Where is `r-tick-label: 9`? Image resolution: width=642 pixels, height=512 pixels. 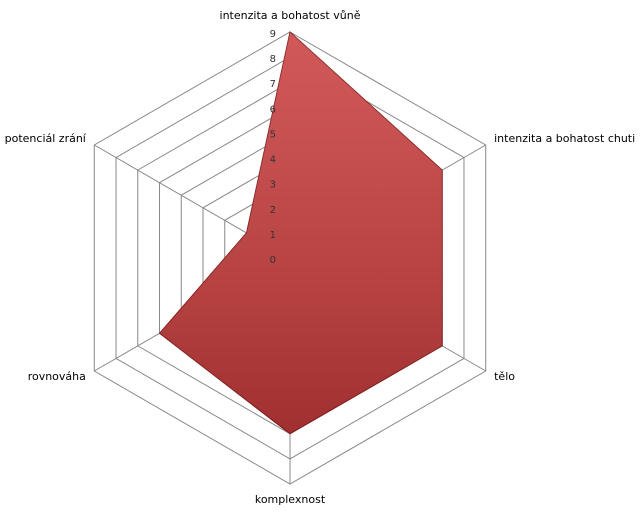 r-tick-label: 9 is located at coordinates (273, 34).